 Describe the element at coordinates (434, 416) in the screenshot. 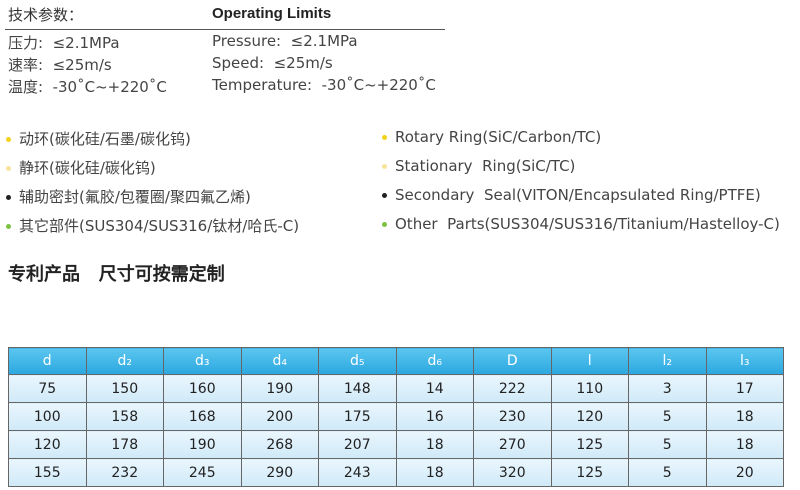

I see `table-cell: 16` at that location.